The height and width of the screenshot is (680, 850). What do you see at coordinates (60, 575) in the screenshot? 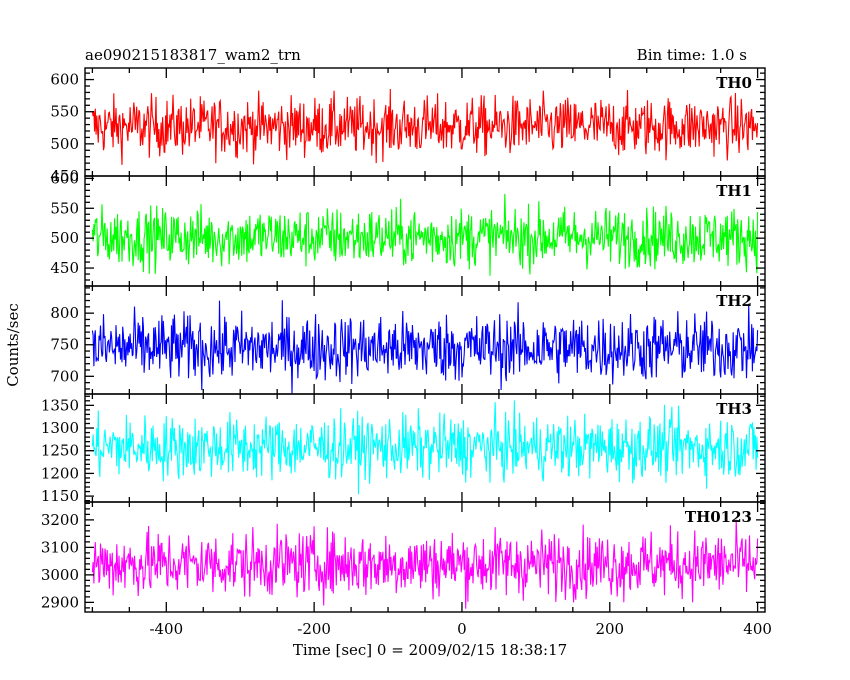
I see `y-tick-label: 3000` at bounding box center [60, 575].